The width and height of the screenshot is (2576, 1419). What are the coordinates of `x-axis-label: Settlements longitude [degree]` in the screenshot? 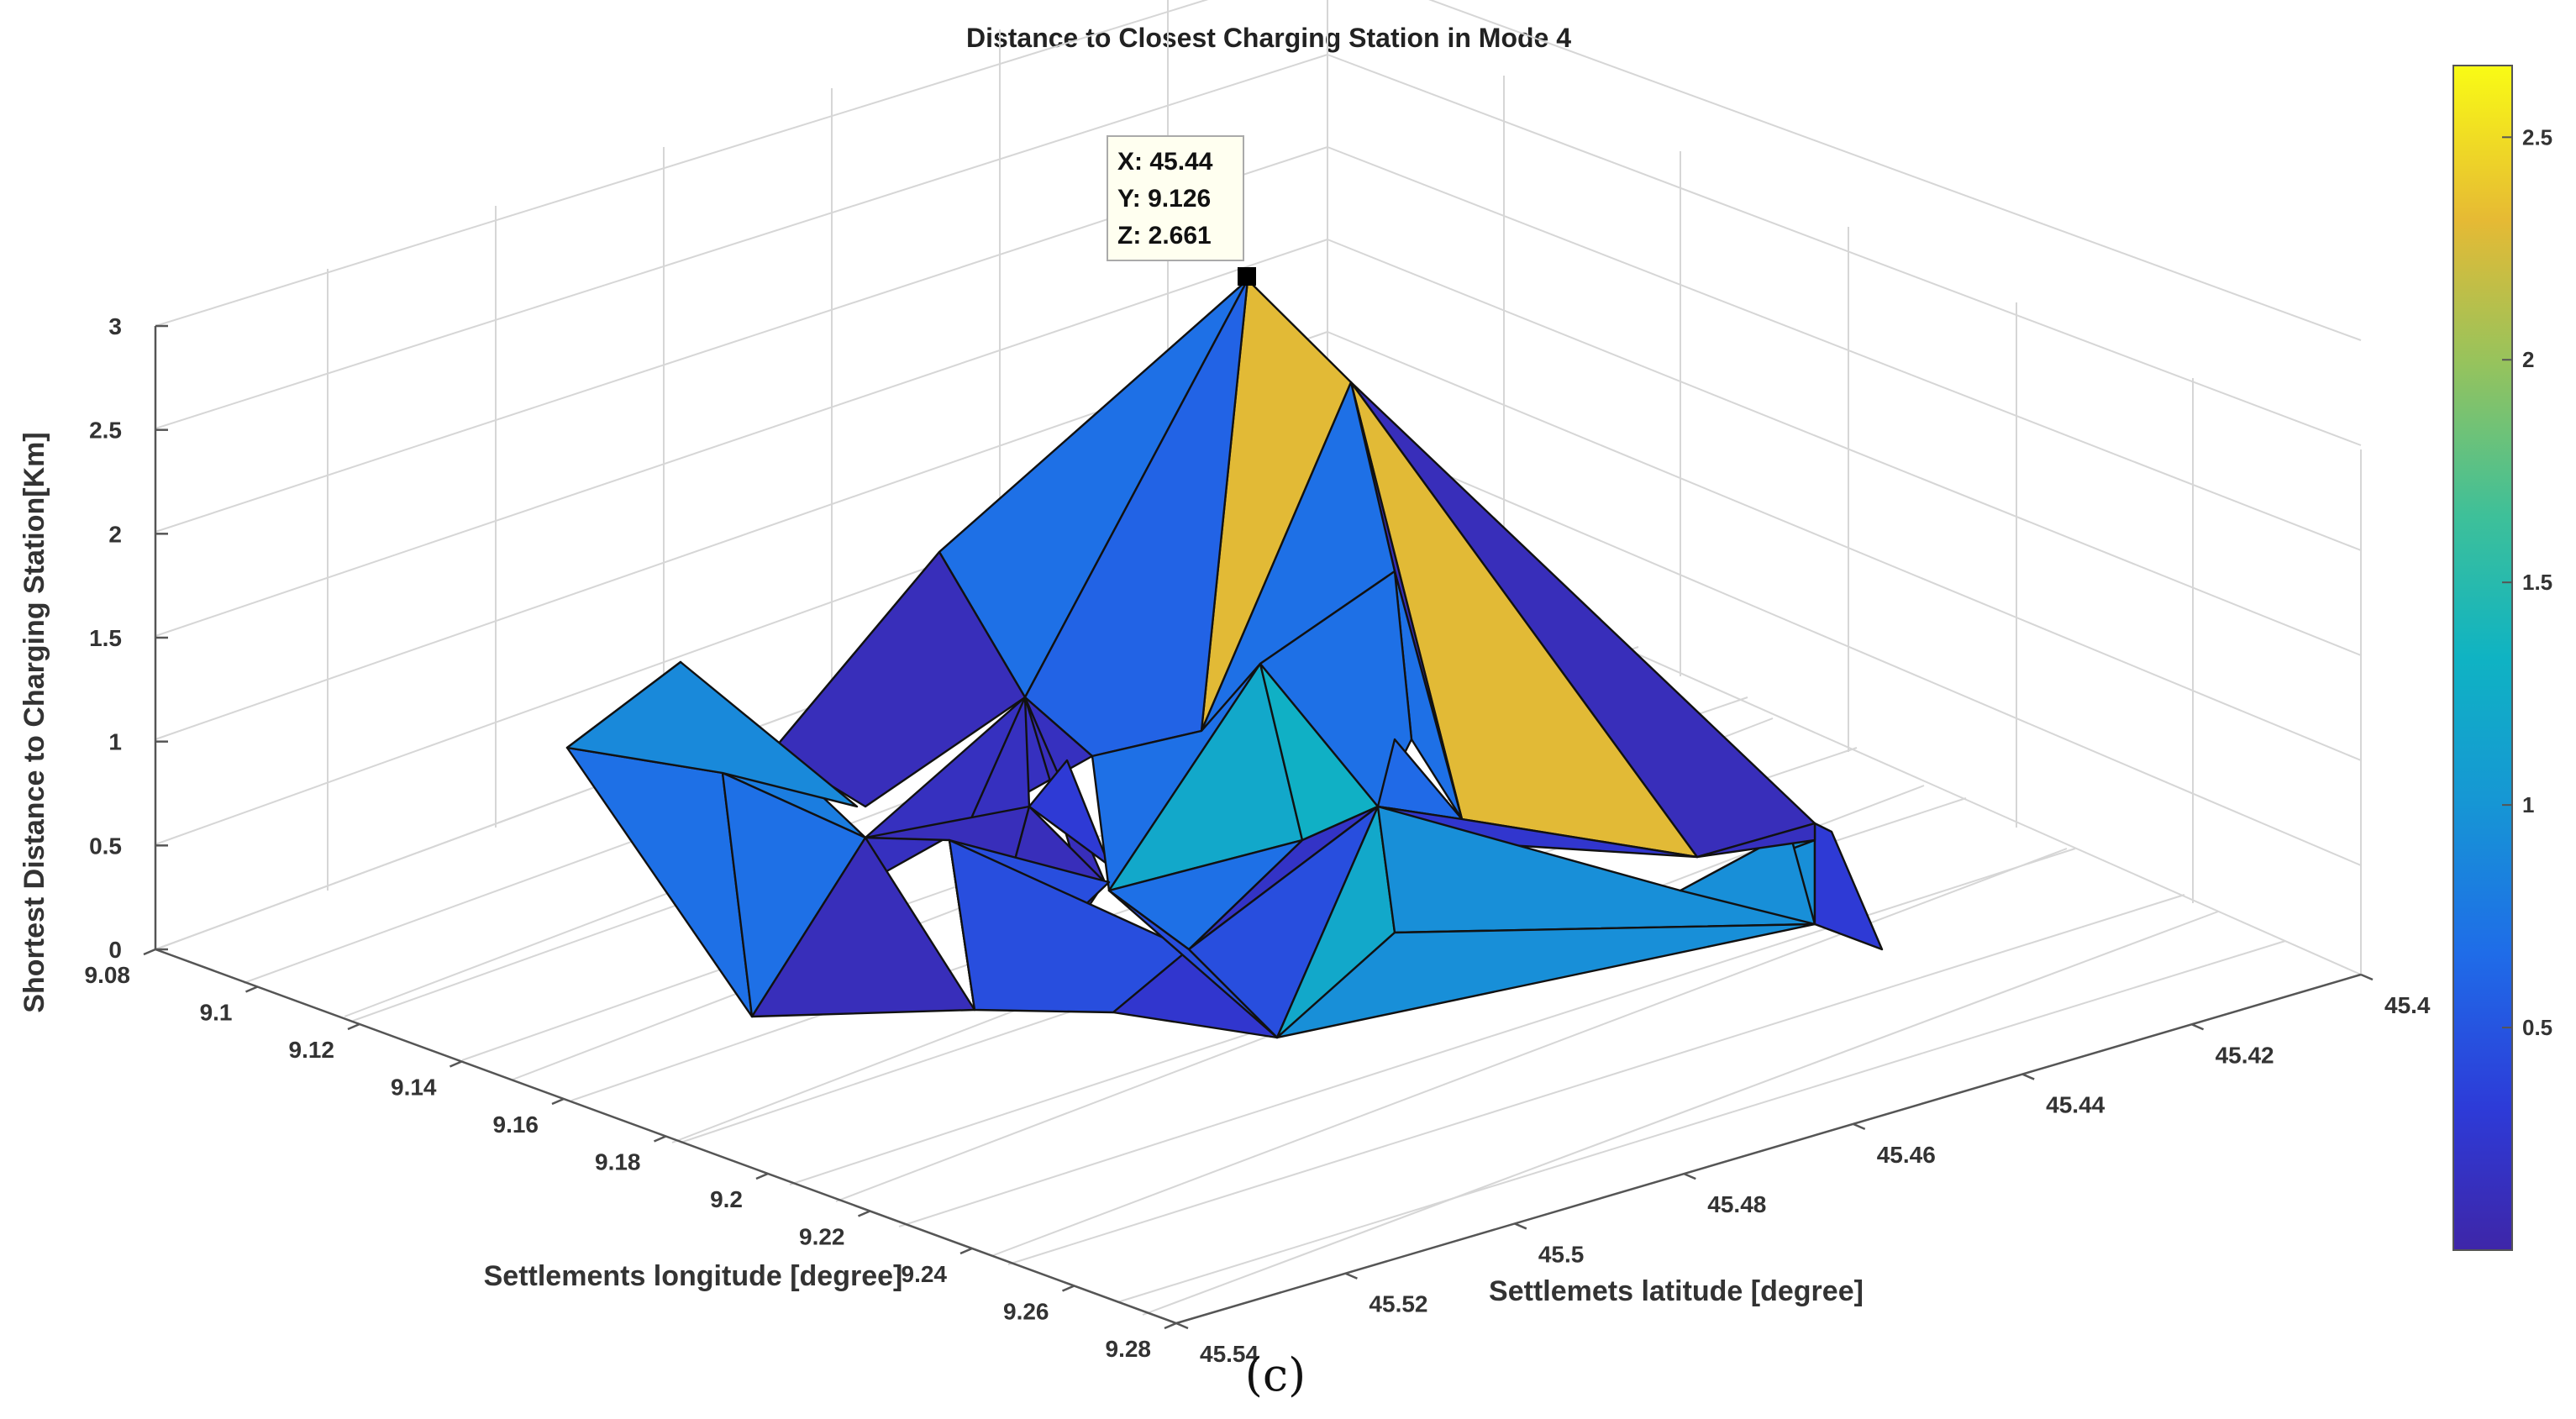 It's located at (693, 1276).